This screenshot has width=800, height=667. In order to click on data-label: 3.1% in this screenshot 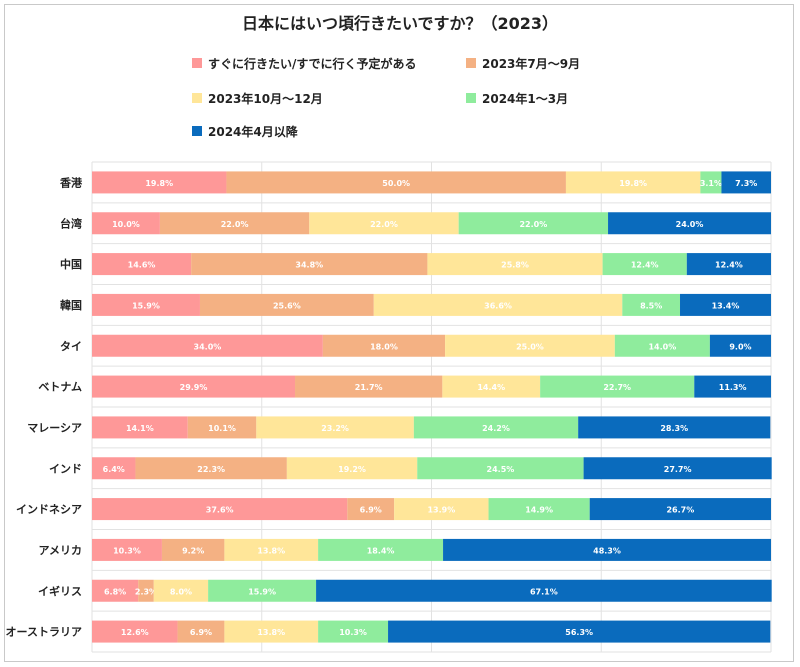, I will do `click(711, 183)`.